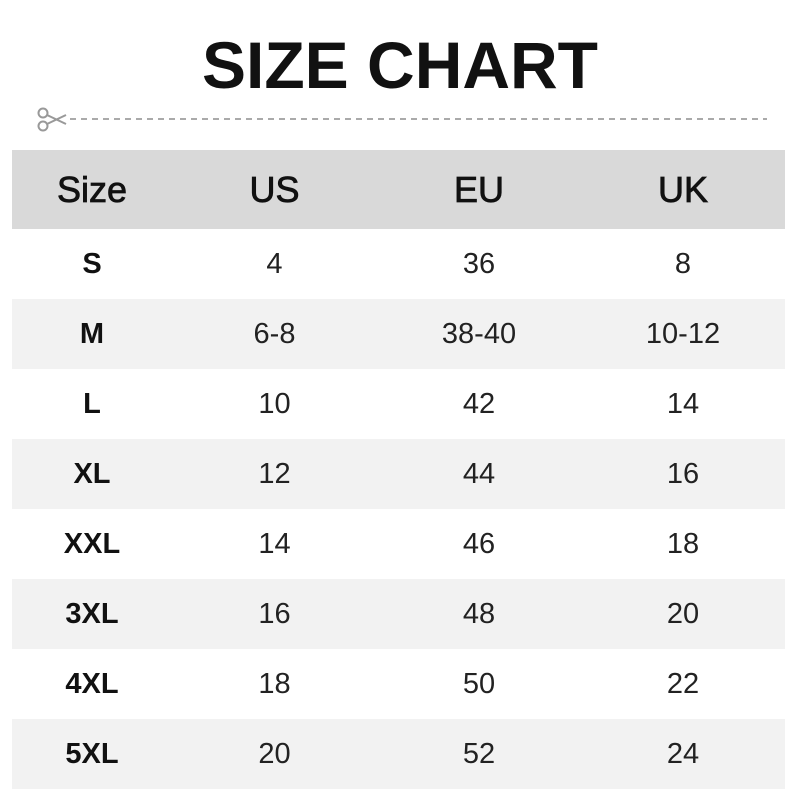  Describe the element at coordinates (479, 333) in the screenshot. I see `cell-eu: 38-40` at that location.